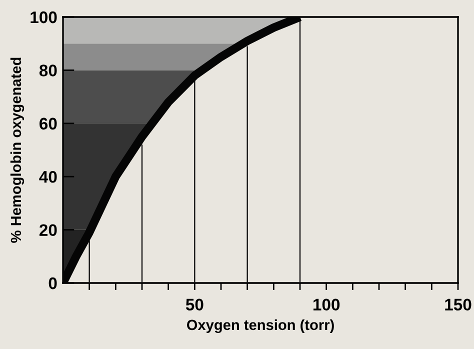  Describe the element at coordinates (48, 70) in the screenshot. I see `y-tick-label: 80` at that location.